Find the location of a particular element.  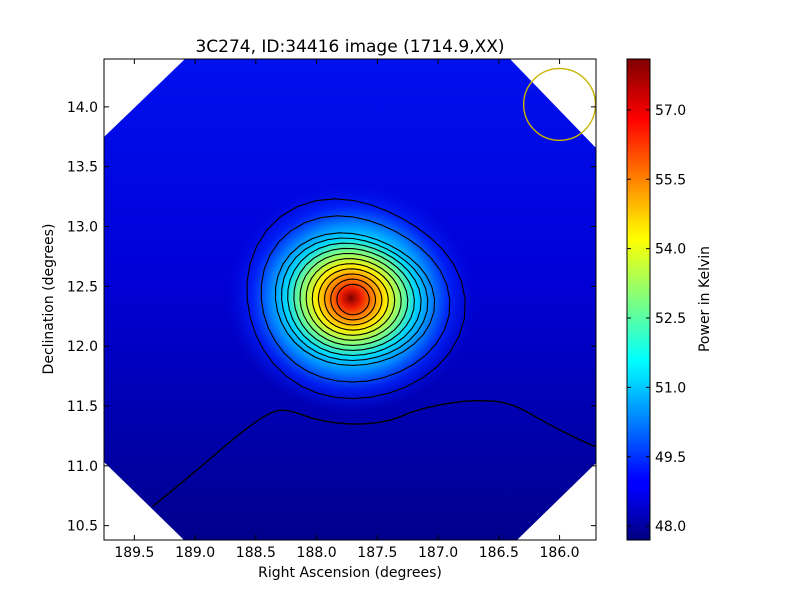

colorbar-tick-label: 51.0 is located at coordinates (670, 388).